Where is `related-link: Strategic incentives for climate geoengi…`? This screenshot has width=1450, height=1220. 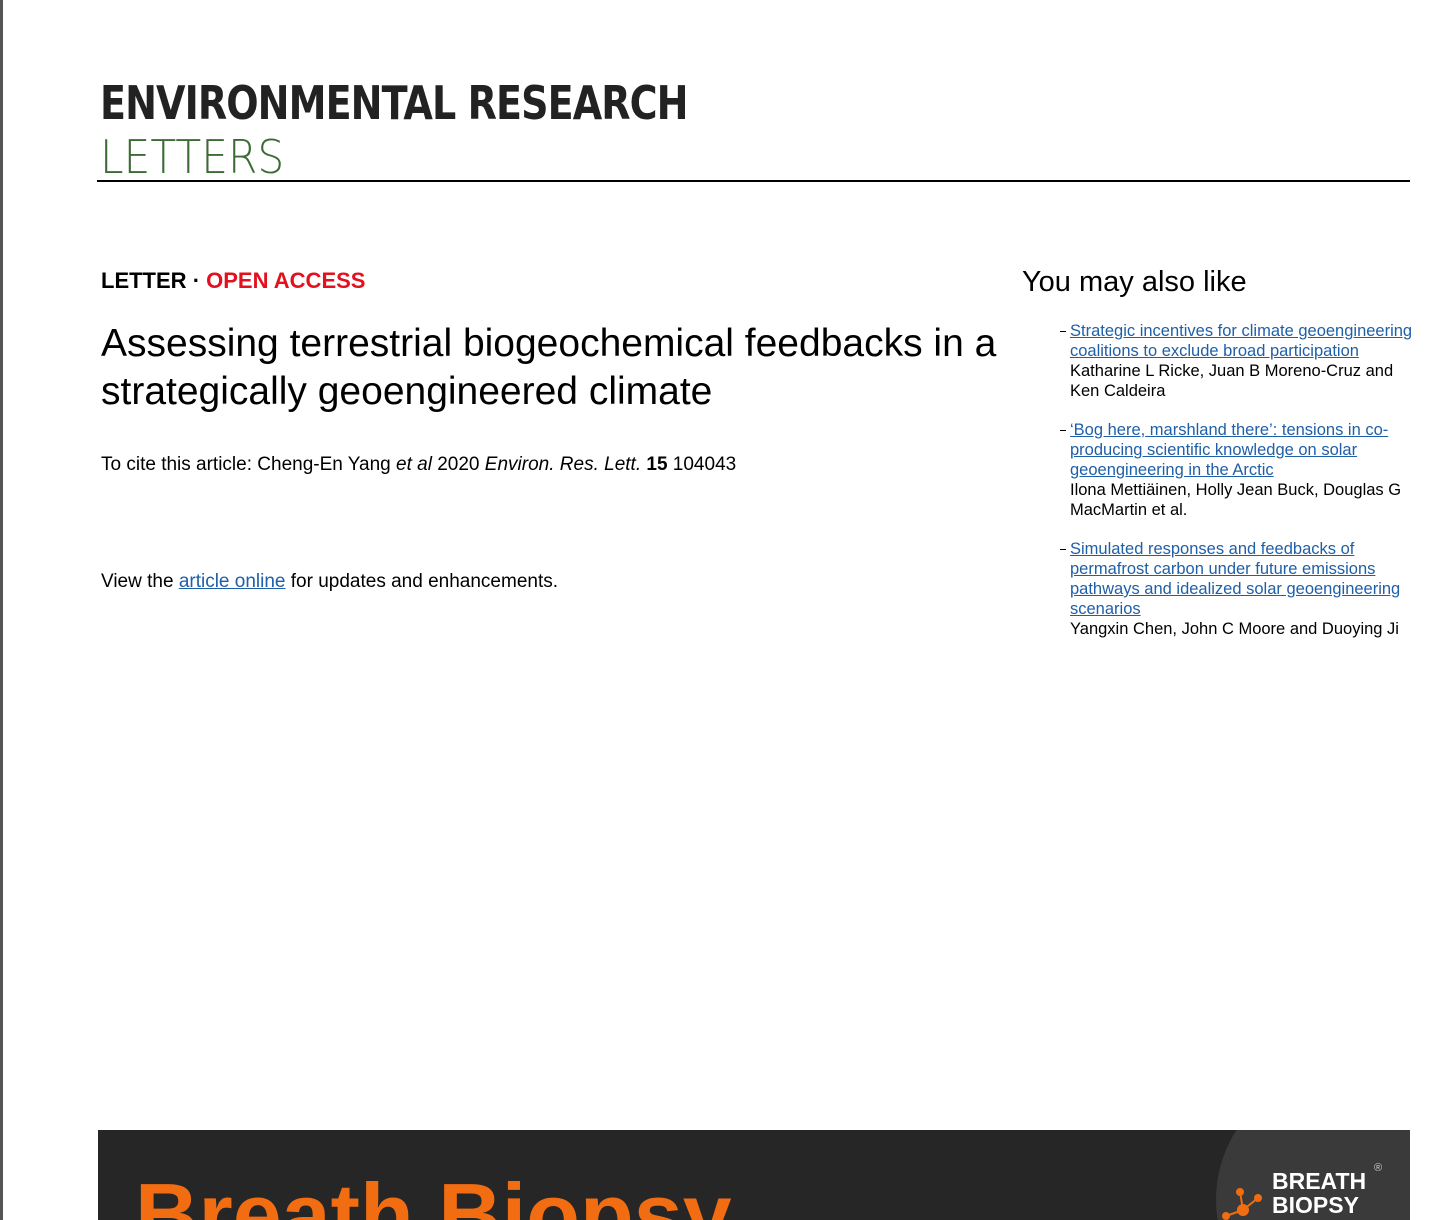 related-link: Strategic incentives for climate geoengi… is located at coordinates (1241, 341).